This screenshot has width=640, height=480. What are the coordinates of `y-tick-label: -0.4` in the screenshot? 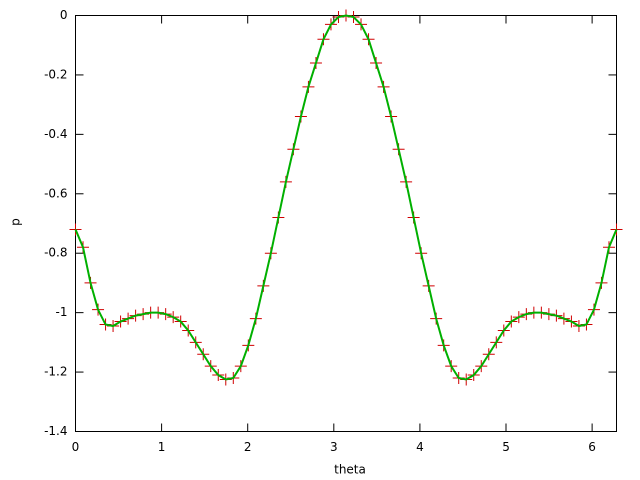 It's located at (55, 134).